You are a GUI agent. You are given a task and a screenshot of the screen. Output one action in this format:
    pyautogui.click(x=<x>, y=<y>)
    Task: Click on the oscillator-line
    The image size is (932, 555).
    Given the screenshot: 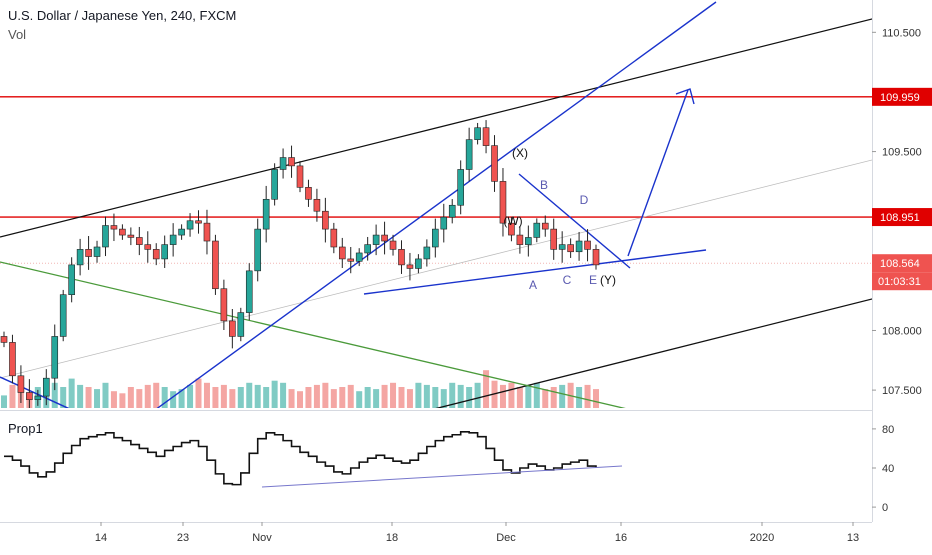 What is the action you would take?
    pyautogui.click(x=300, y=458)
    